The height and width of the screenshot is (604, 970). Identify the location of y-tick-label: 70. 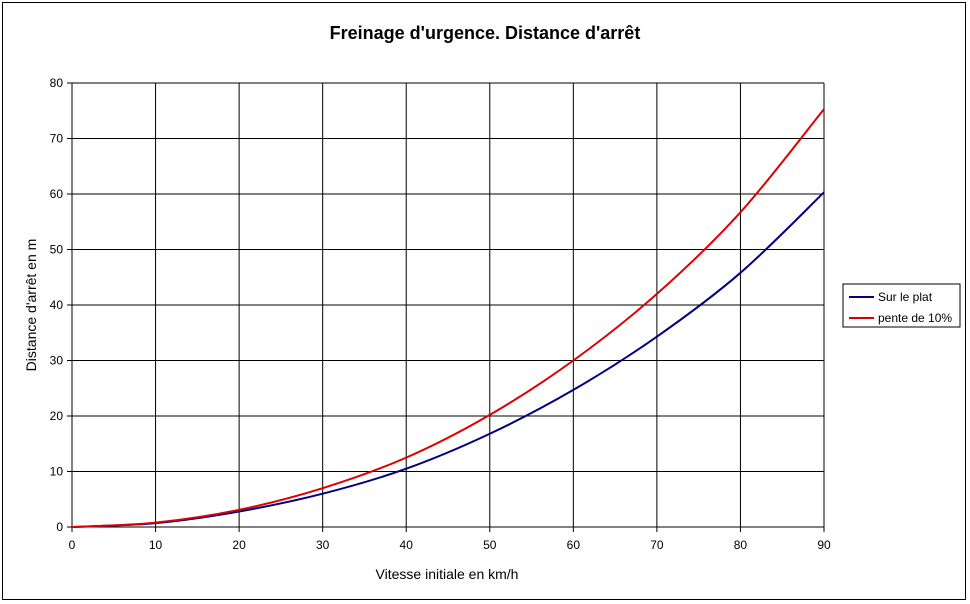
(57, 139).